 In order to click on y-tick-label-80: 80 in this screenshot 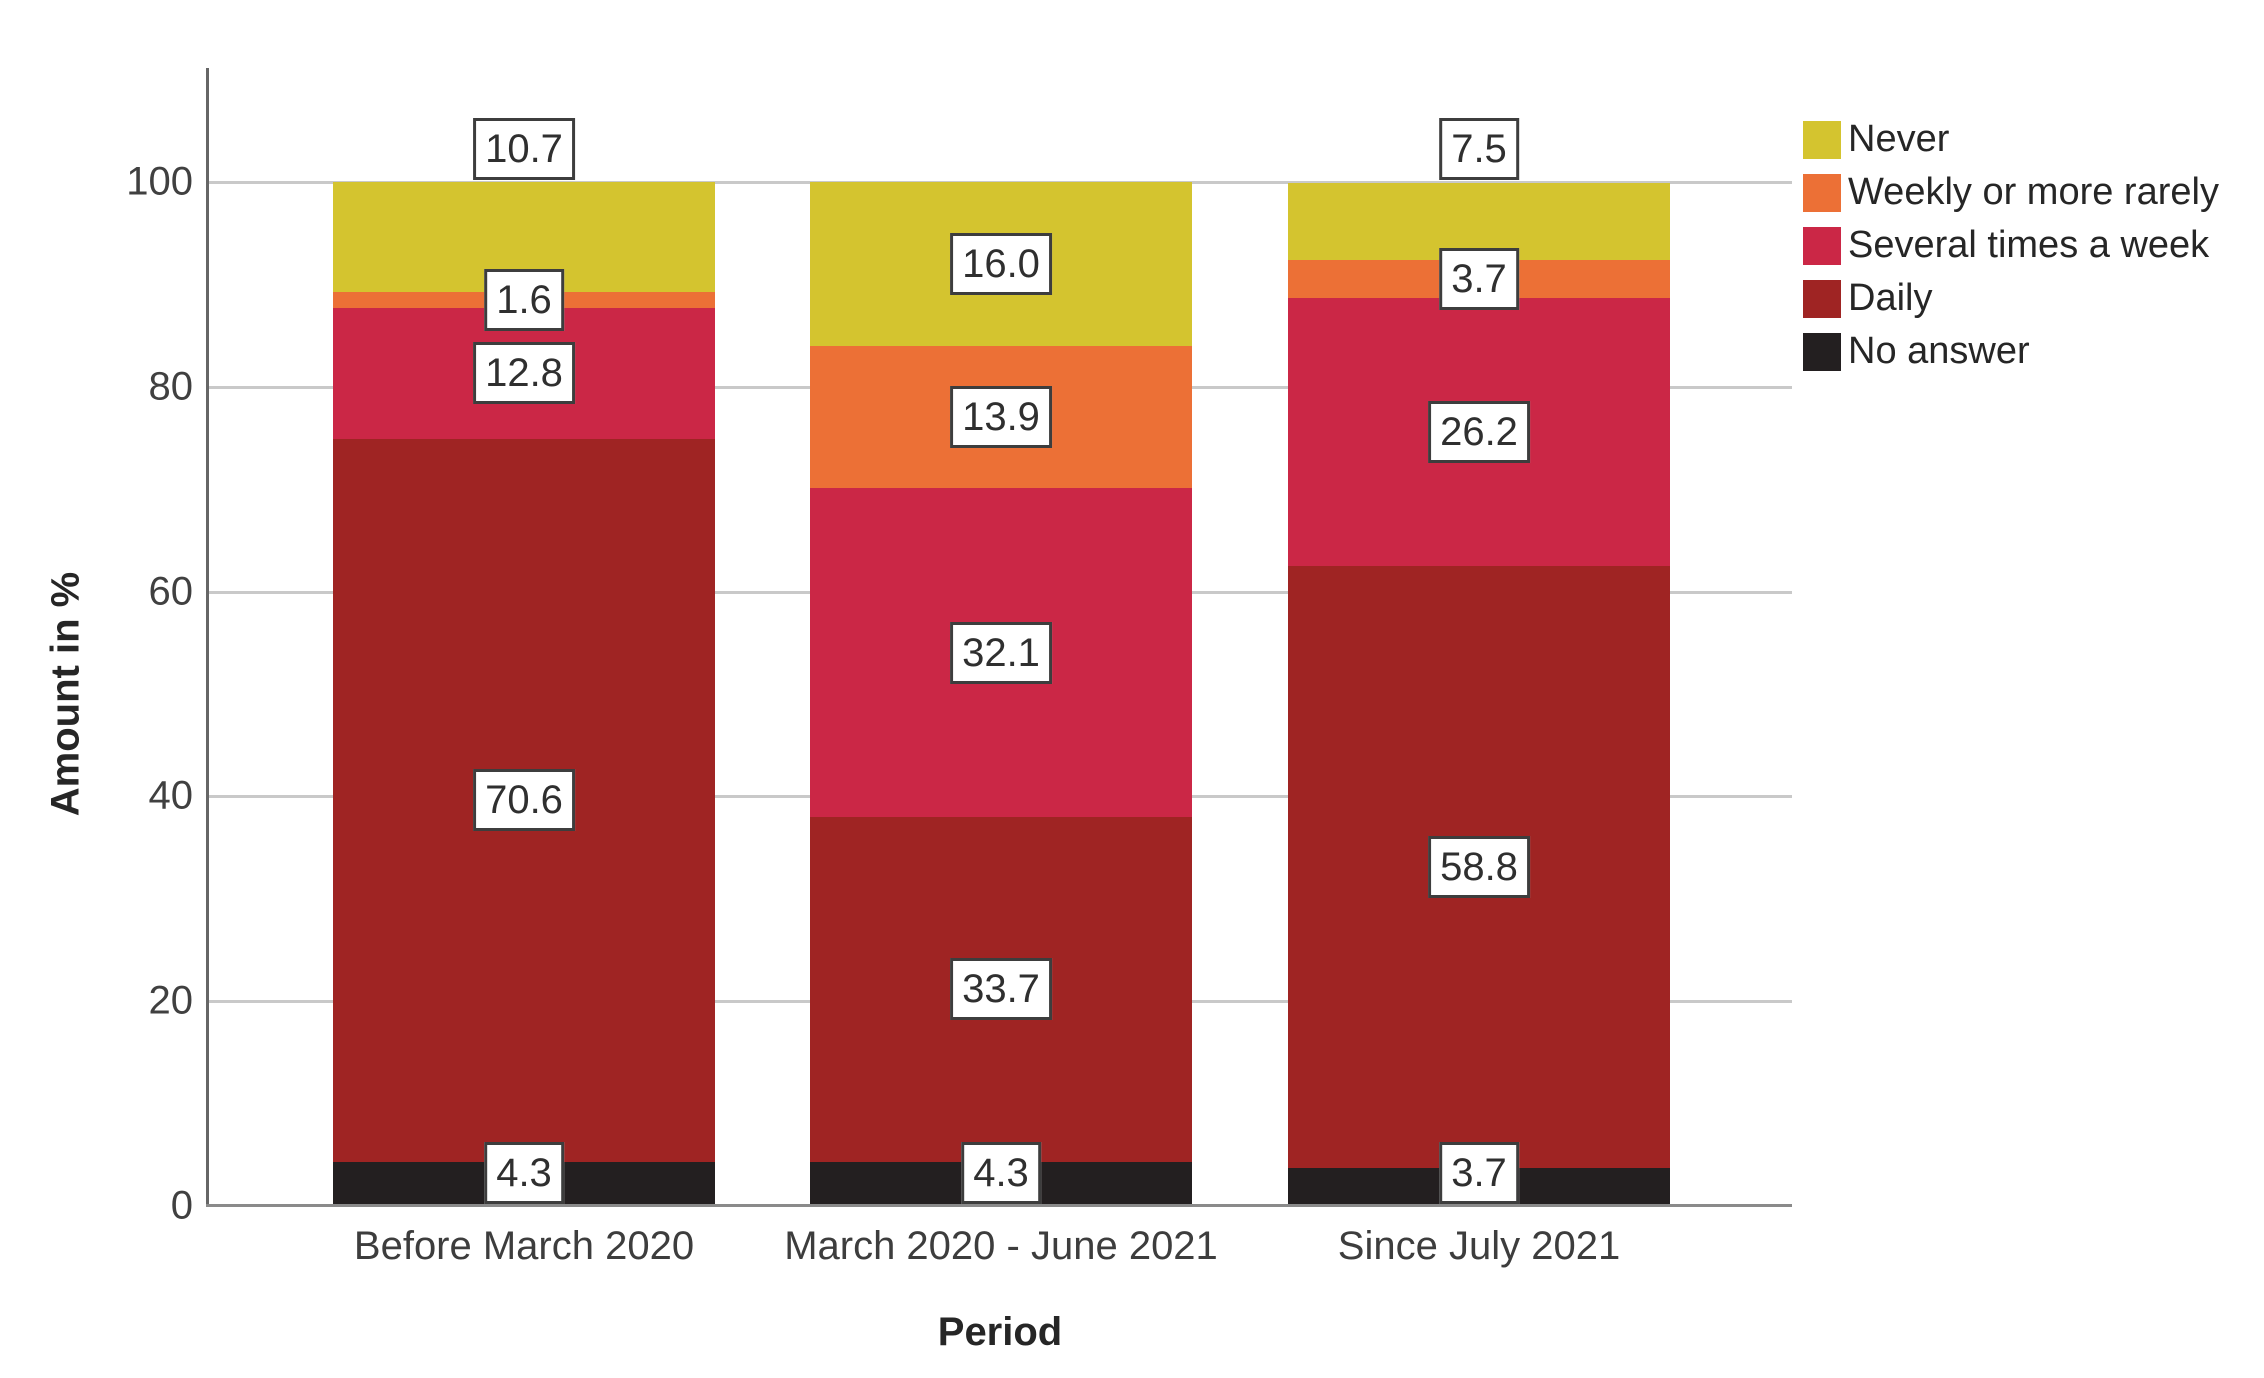, I will do `click(171, 386)`.